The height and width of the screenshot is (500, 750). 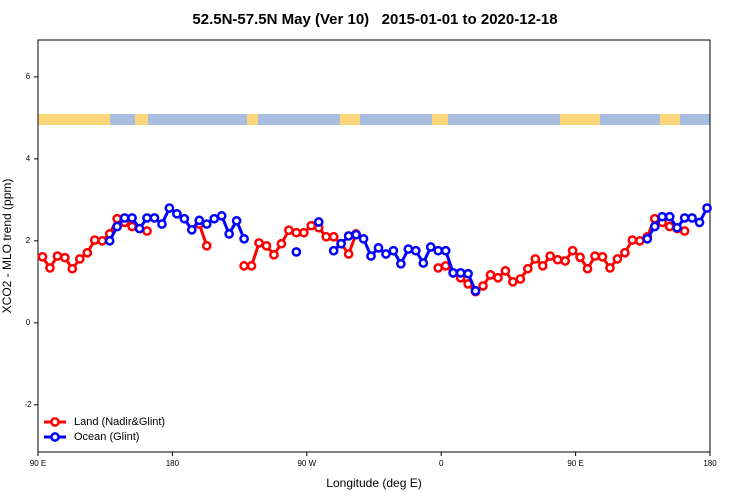 I want to click on y-tick-label: 4, so click(x=28, y=158).